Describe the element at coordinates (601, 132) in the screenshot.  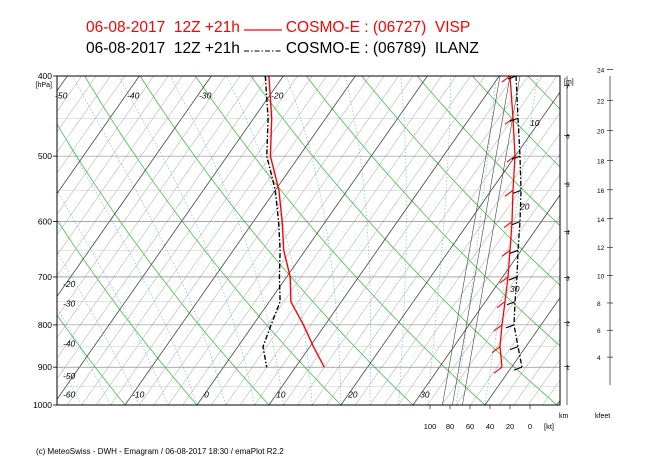
I see `kfeet-tick-label: 20` at that location.